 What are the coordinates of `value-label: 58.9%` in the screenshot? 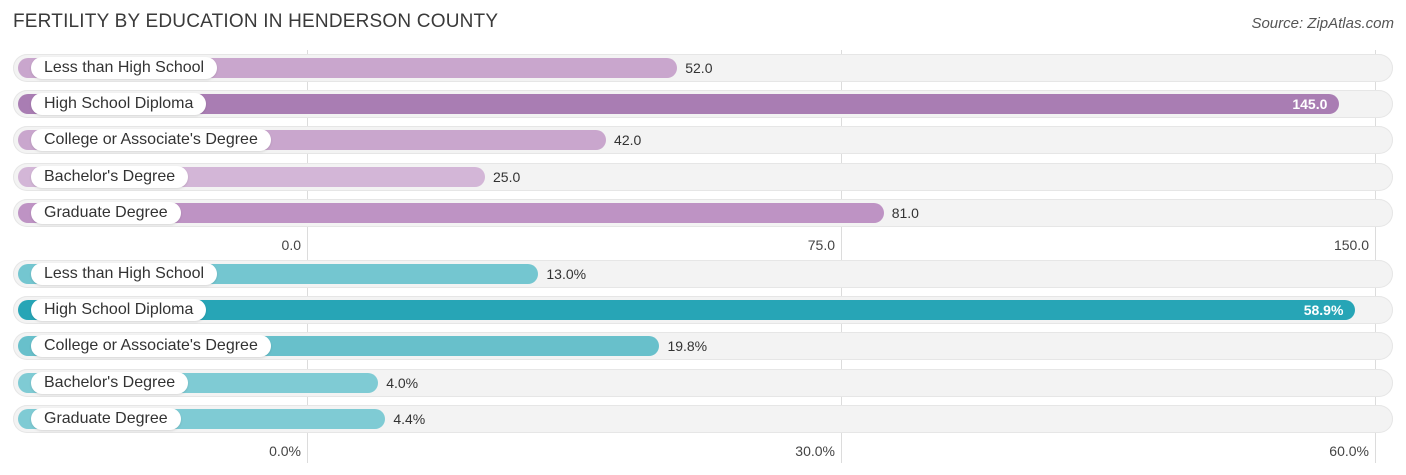 It's located at (1323, 310).